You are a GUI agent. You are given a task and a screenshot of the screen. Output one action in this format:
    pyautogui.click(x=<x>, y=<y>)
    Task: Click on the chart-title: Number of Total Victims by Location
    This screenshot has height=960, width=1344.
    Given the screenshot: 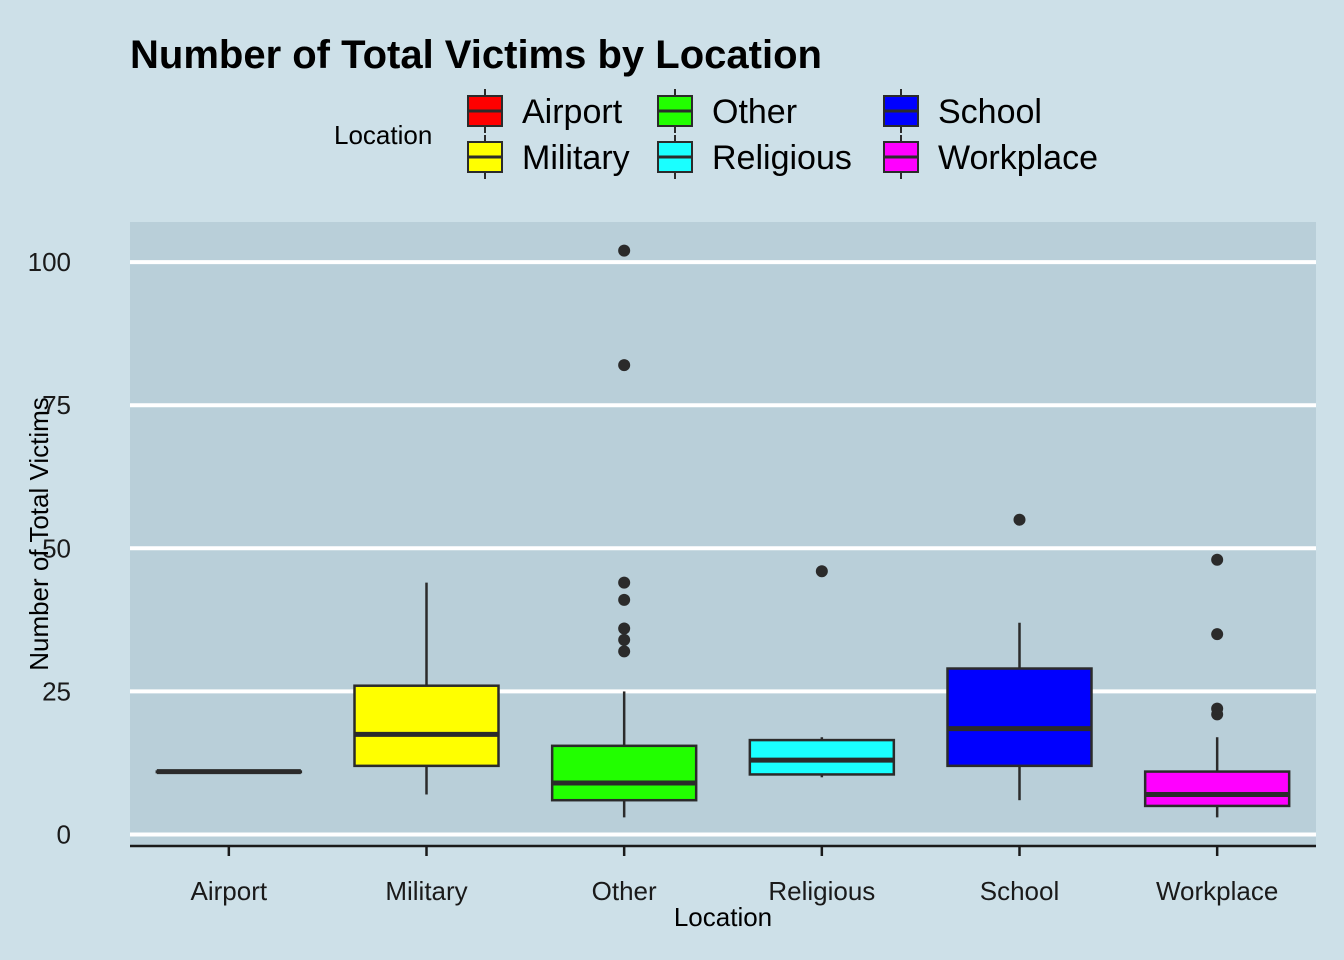 What is the action you would take?
    pyautogui.click(x=476, y=55)
    